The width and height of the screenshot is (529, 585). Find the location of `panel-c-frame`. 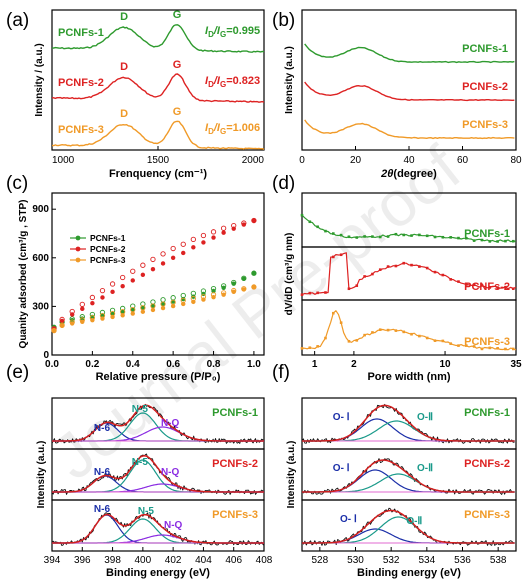

panel-c-frame is located at coordinates (158, 274).